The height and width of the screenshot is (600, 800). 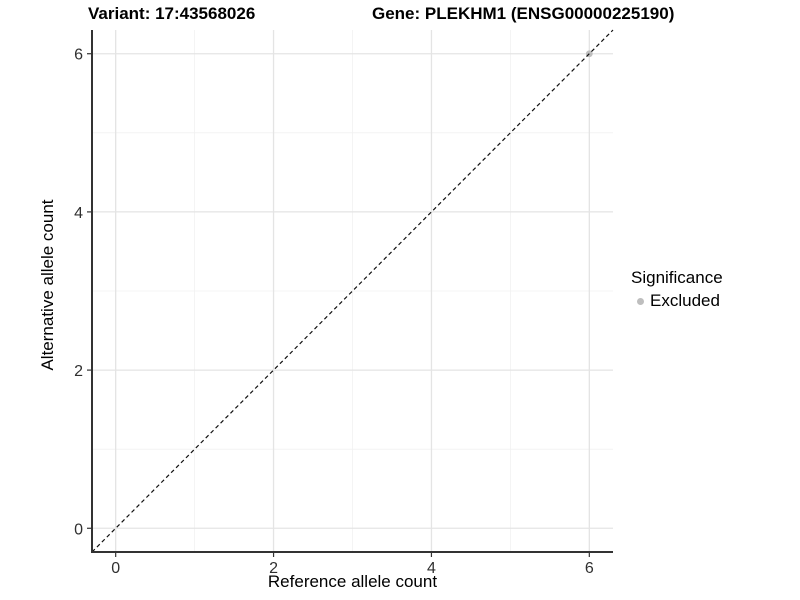 What do you see at coordinates (47, 285) in the screenshot?
I see `y-axis-title: Alternative allele count` at bounding box center [47, 285].